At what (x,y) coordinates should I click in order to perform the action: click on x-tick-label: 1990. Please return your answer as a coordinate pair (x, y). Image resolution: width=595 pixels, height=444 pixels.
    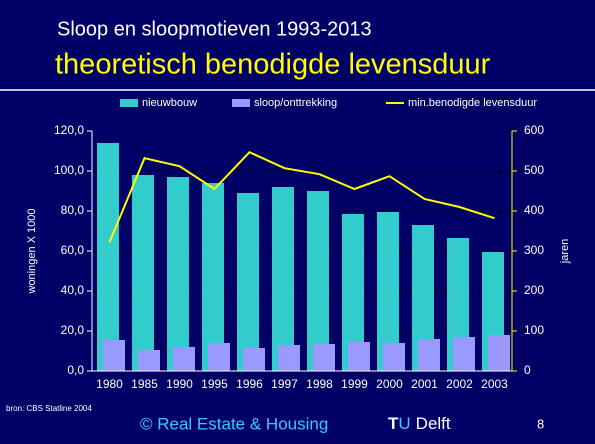
    Looking at the image, I should click on (179, 384).